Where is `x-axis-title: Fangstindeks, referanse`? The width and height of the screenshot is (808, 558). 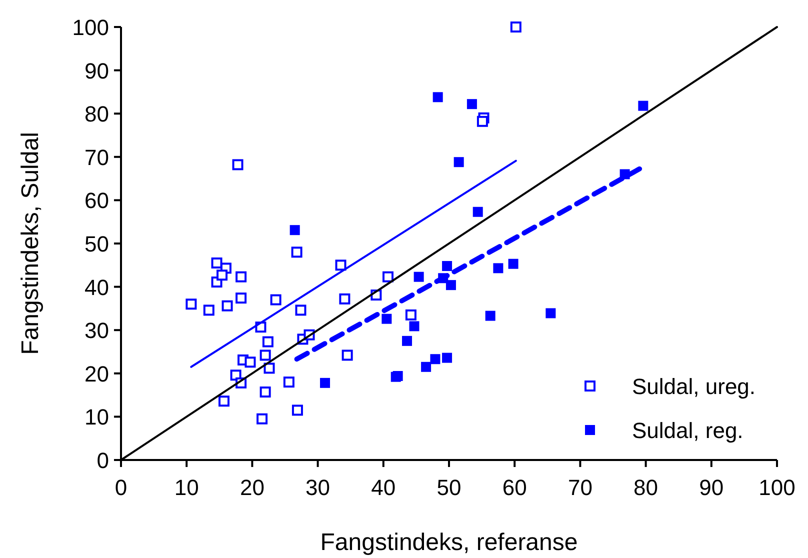
x-axis-title: Fangstindeks, referanse is located at coordinates (449, 542).